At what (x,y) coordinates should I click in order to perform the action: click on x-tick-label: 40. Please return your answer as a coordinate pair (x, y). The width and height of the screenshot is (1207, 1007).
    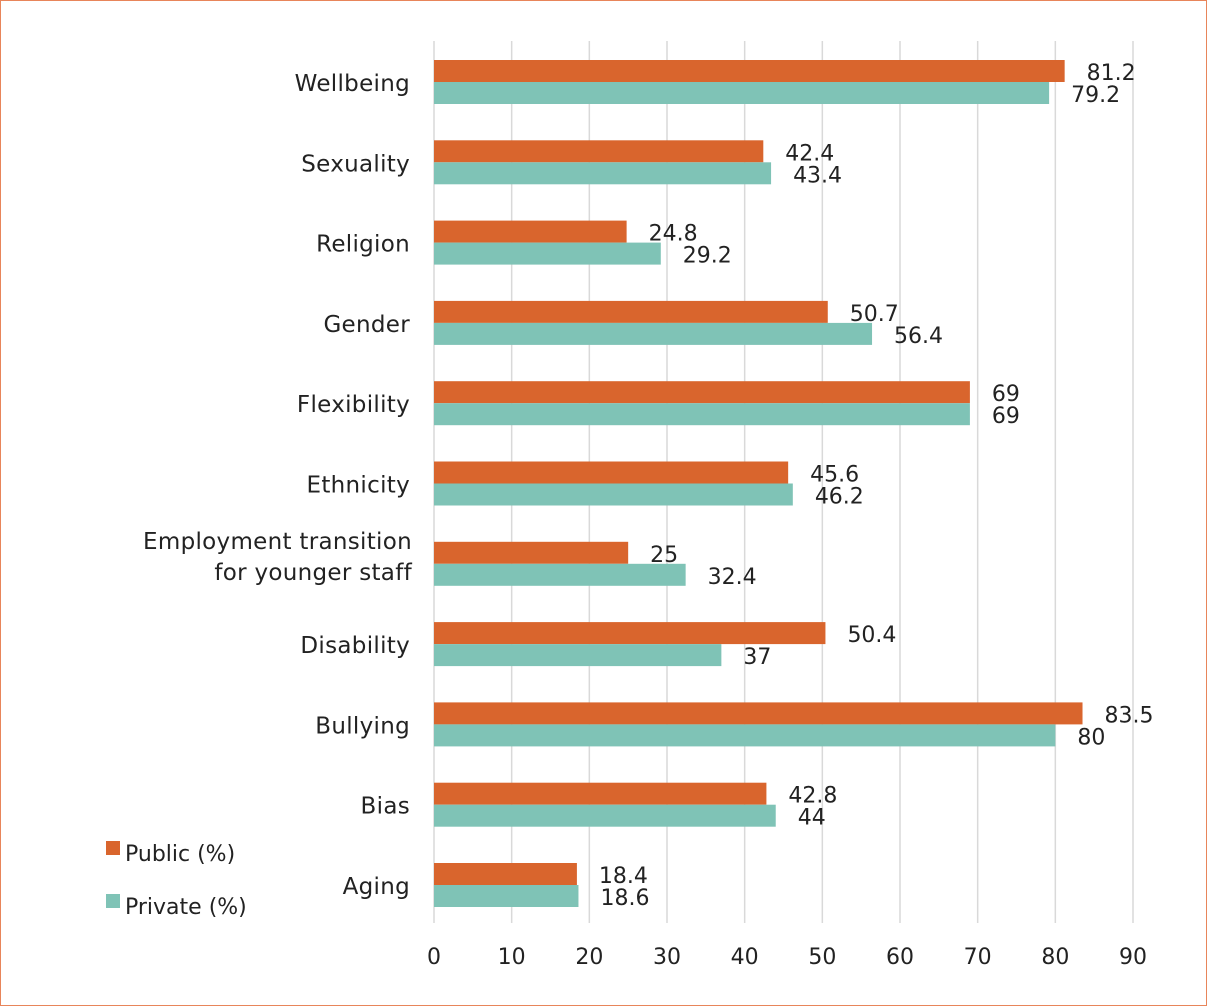
    Looking at the image, I should click on (745, 957).